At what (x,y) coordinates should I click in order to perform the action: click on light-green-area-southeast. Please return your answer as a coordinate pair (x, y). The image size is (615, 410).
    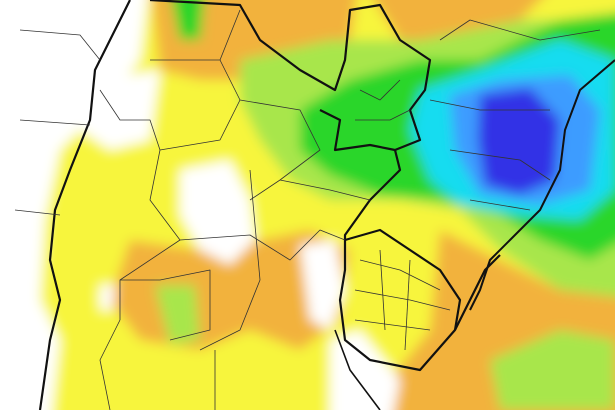
    Looking at the image, I should click on (552, 370).